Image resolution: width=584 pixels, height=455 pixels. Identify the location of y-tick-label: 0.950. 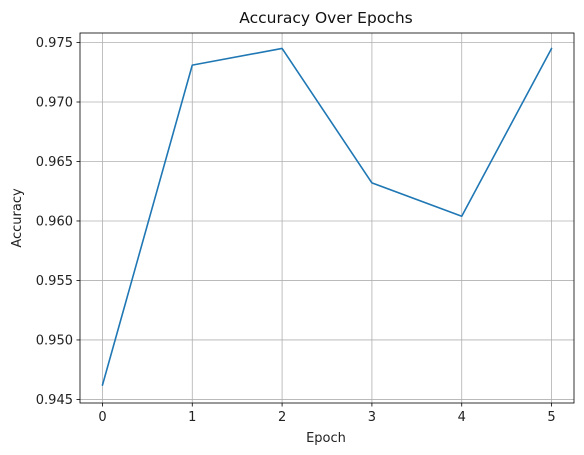
(54, 340).